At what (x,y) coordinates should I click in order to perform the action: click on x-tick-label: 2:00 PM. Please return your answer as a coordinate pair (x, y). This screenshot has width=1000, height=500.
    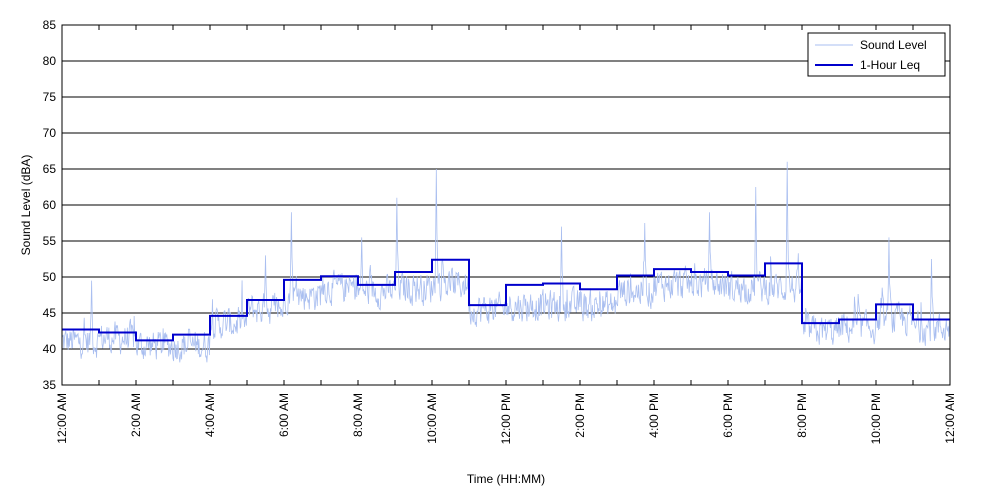
    Looking at the image, I should click on (580, 415).